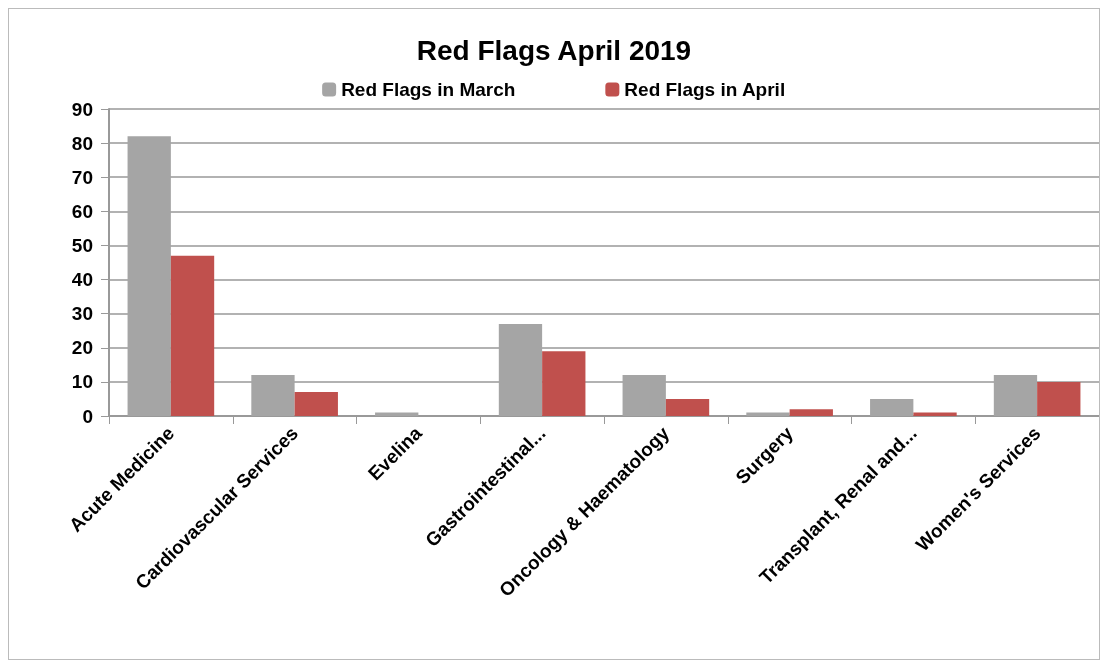 The height and width of the screenshot is (667, 1108). Describe the element at coordinates (82, 348) in the screenshot. I see `y-tick-label: 20` at that location.